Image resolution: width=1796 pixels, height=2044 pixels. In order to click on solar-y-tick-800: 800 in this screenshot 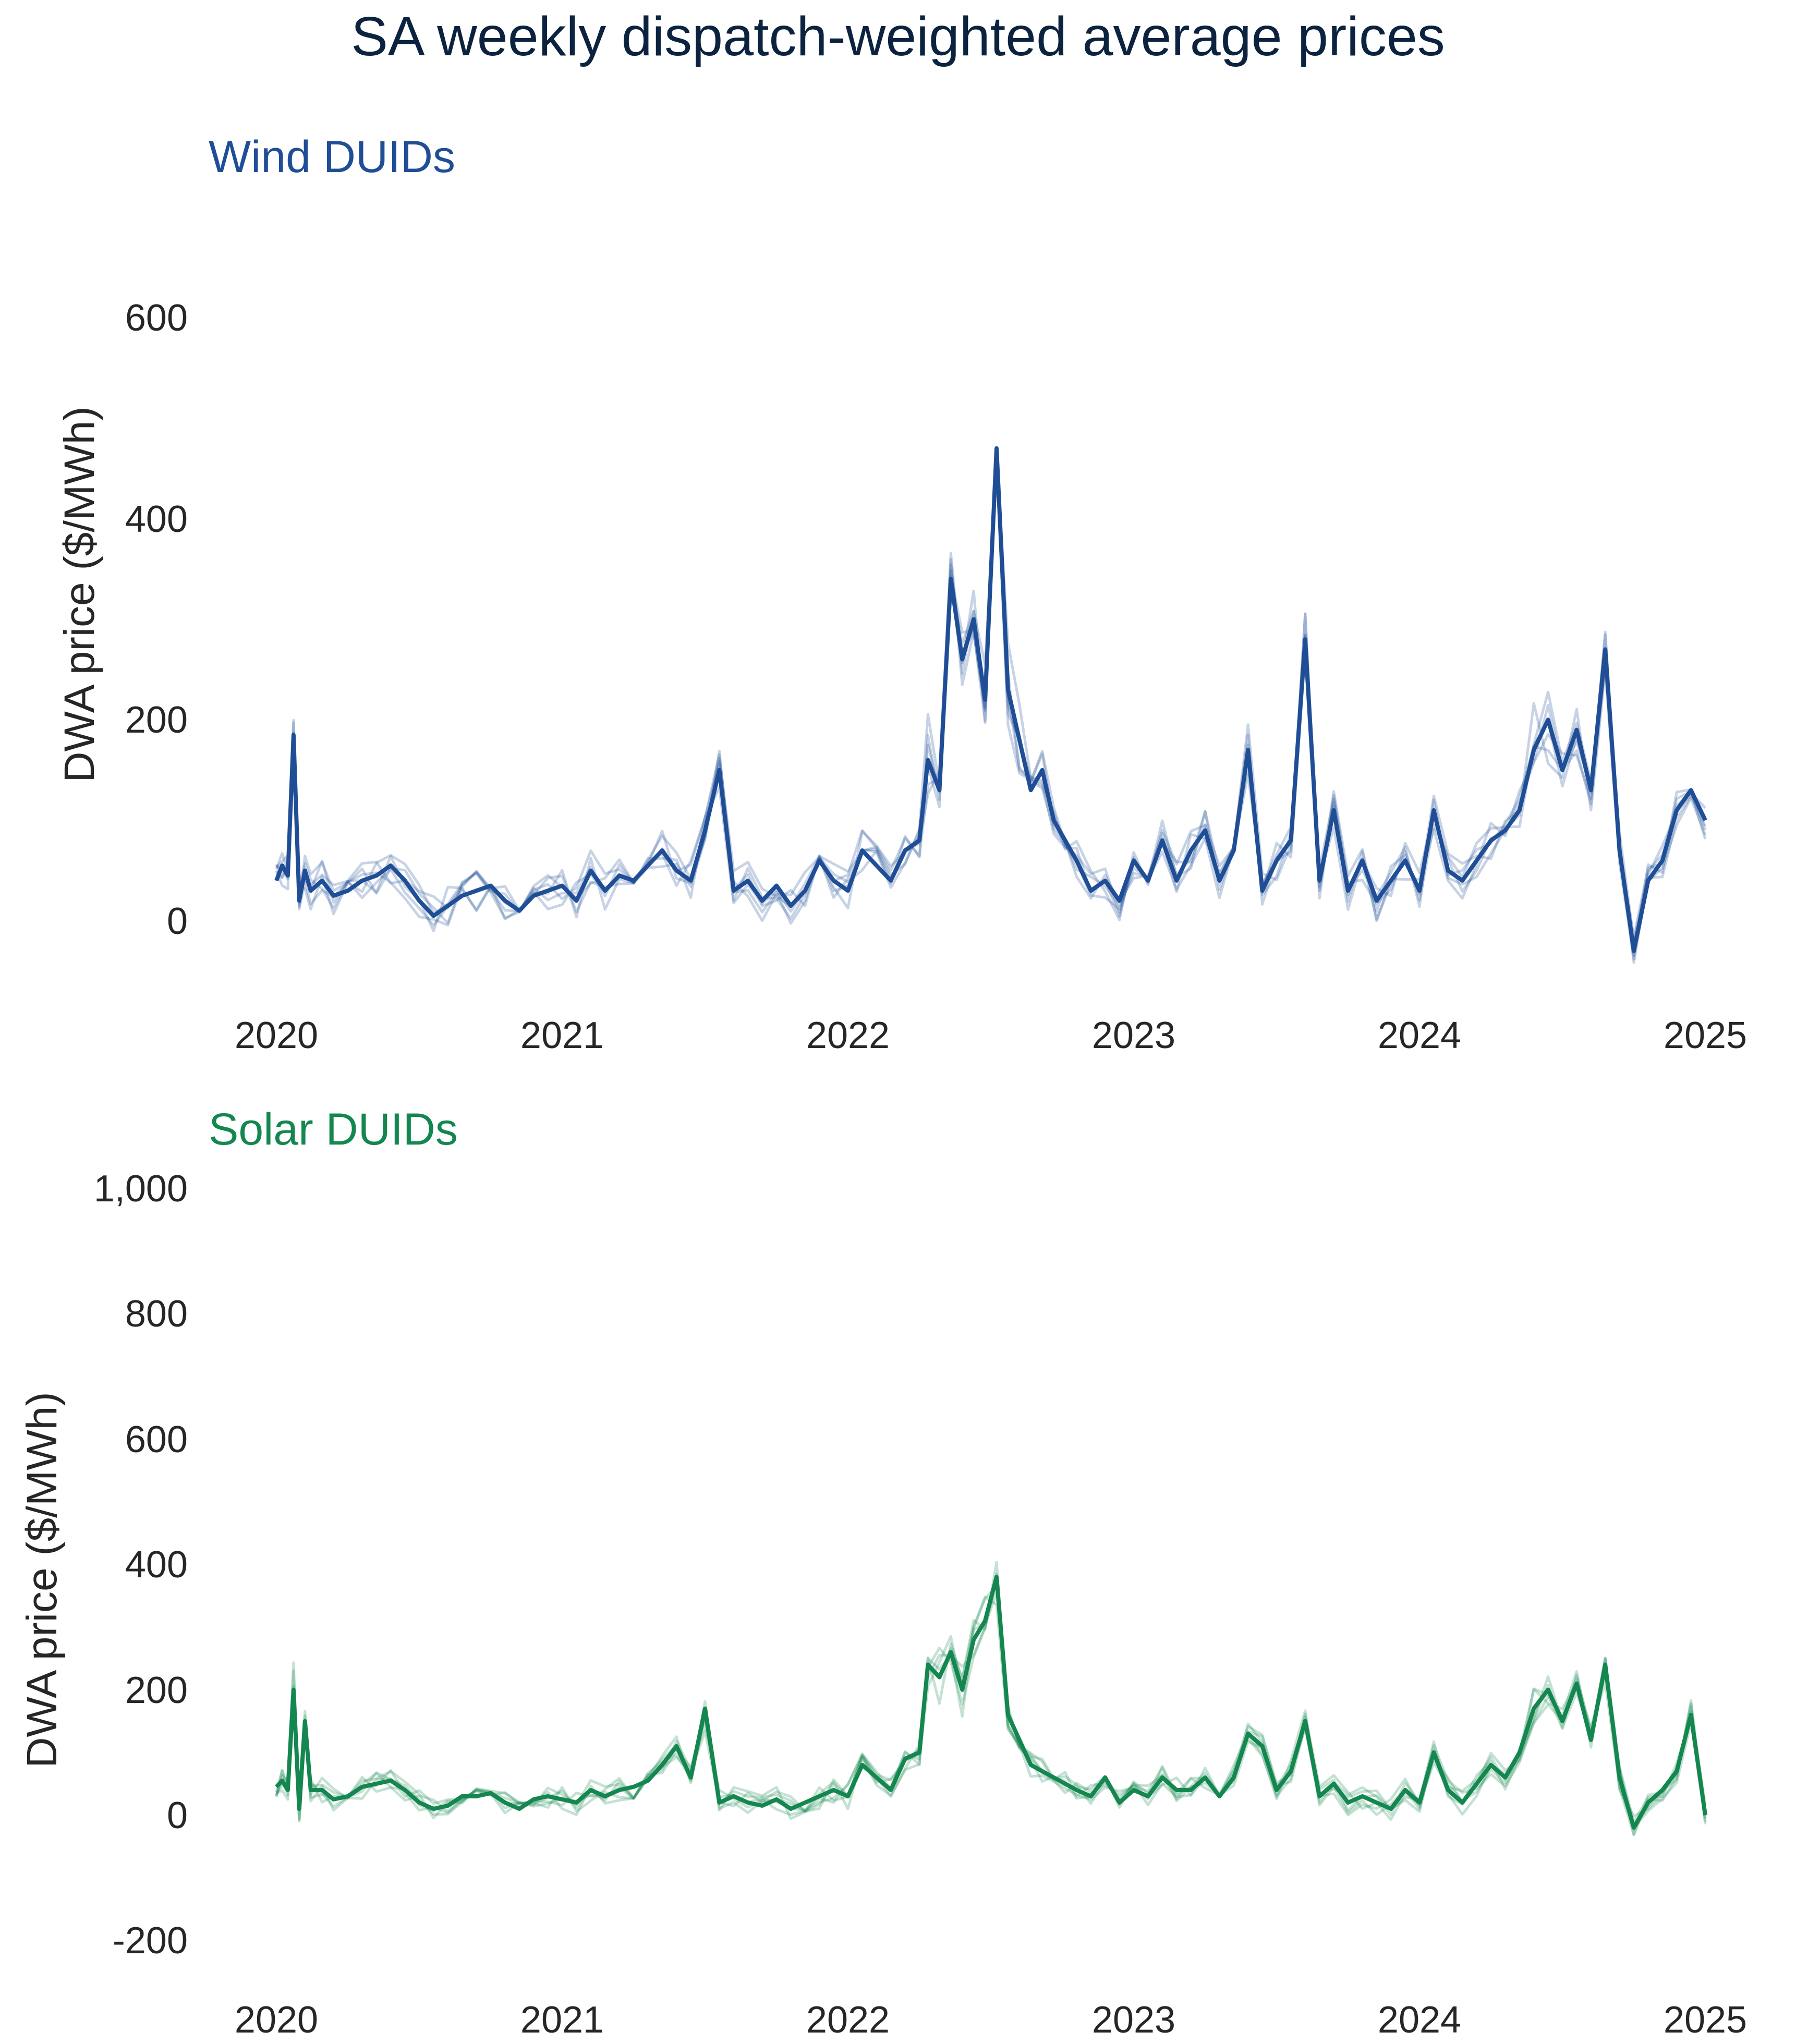, I will do `click(156, 1314)`.